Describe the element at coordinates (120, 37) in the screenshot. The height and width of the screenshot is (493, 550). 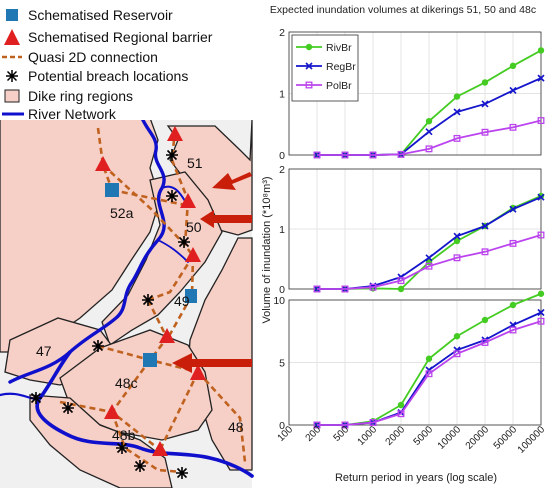
I see `legend-label-barrier: Schematised Regional barrier` at that location.